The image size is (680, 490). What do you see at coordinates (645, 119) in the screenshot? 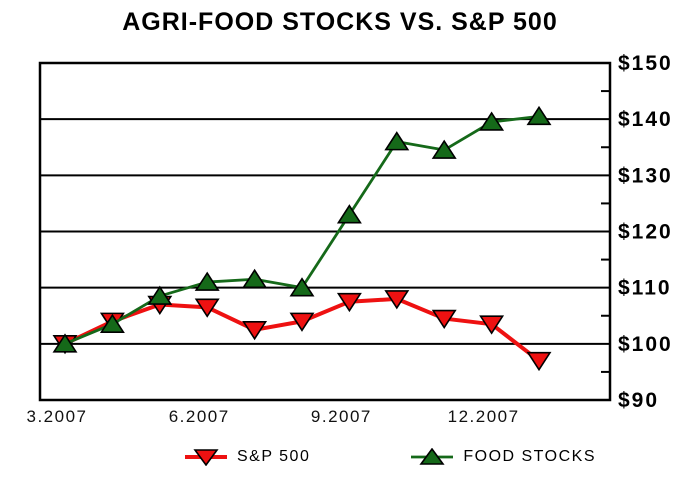
I see `y-axis-label: $140` at bounding box center [645, 119].